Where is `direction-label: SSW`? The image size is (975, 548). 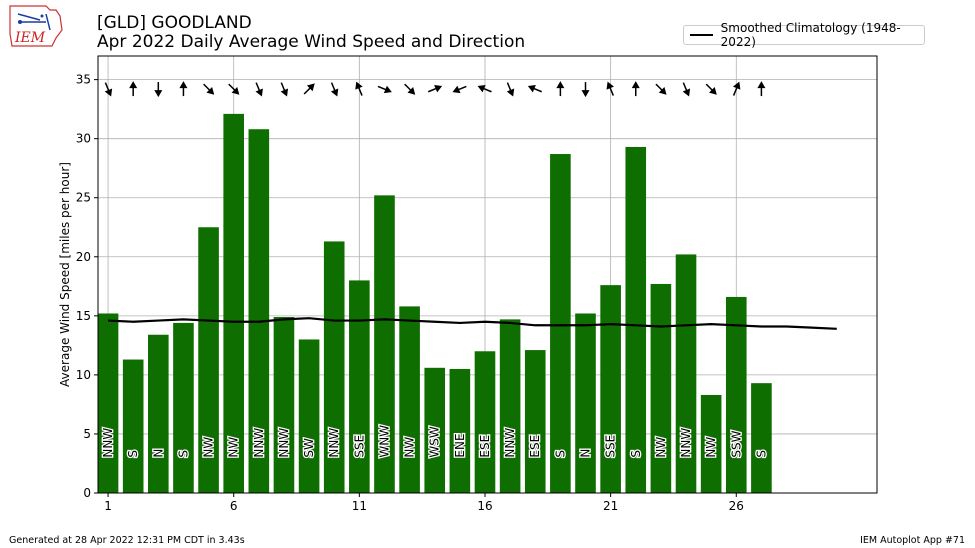 direction-label: SSW is located at coordinates (736, 443).